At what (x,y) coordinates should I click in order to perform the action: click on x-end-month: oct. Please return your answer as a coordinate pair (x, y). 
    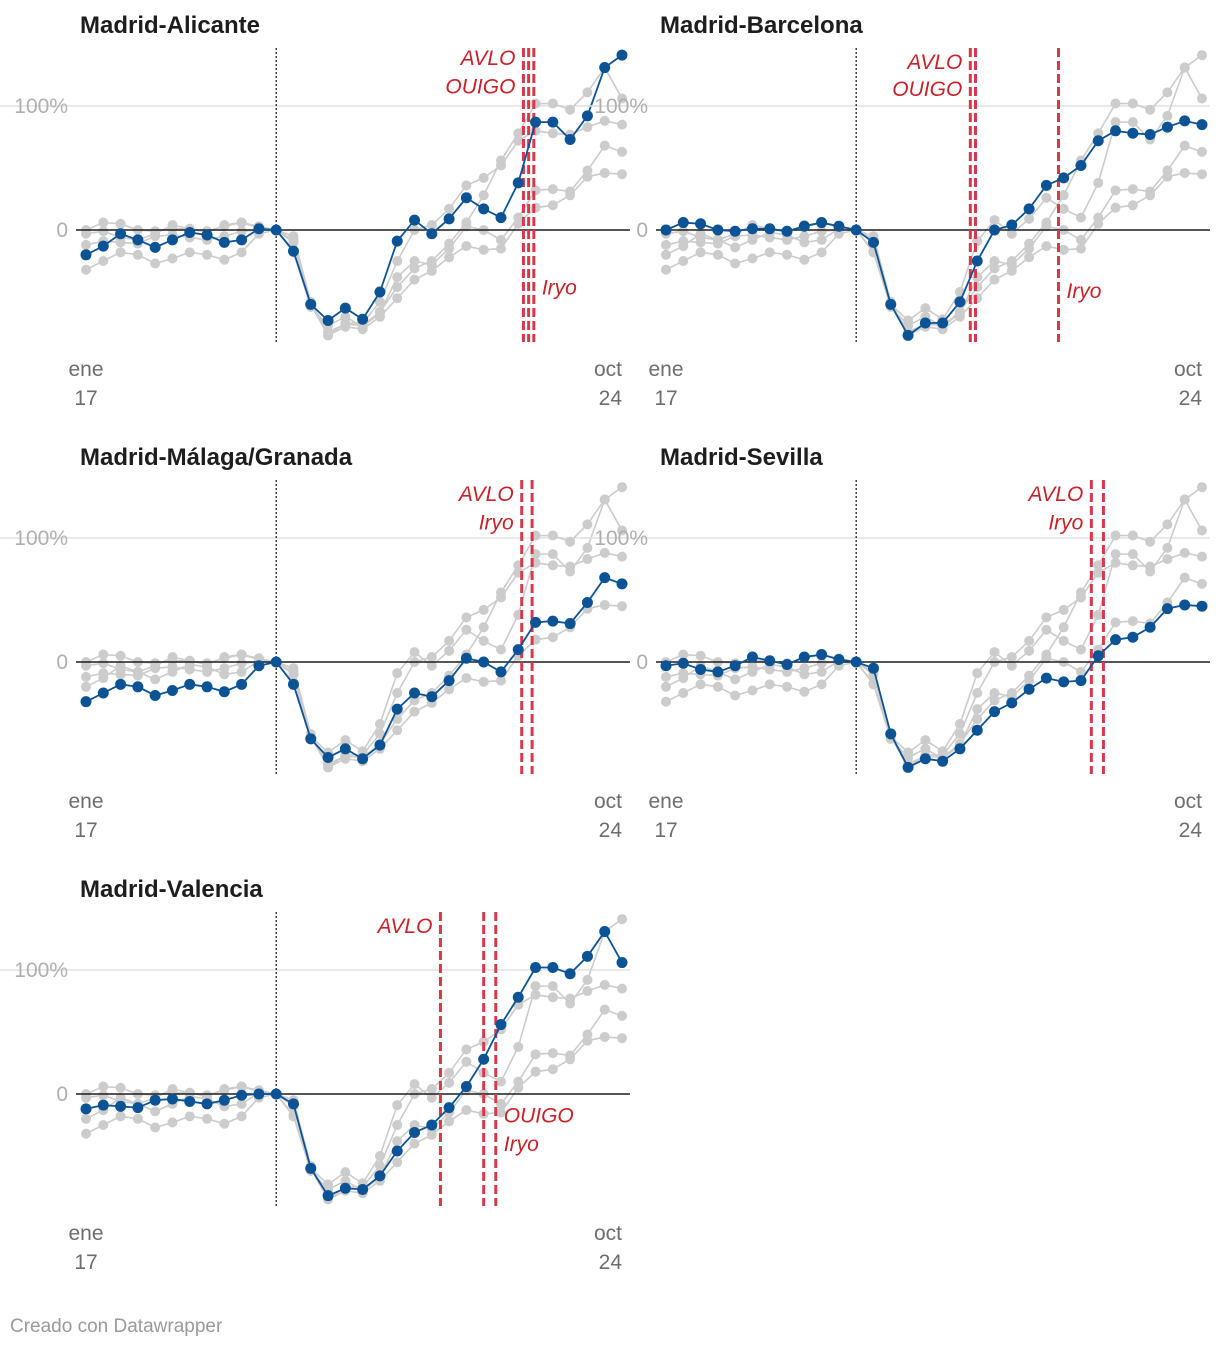
    Looking at the image, I should click on (608, 369).